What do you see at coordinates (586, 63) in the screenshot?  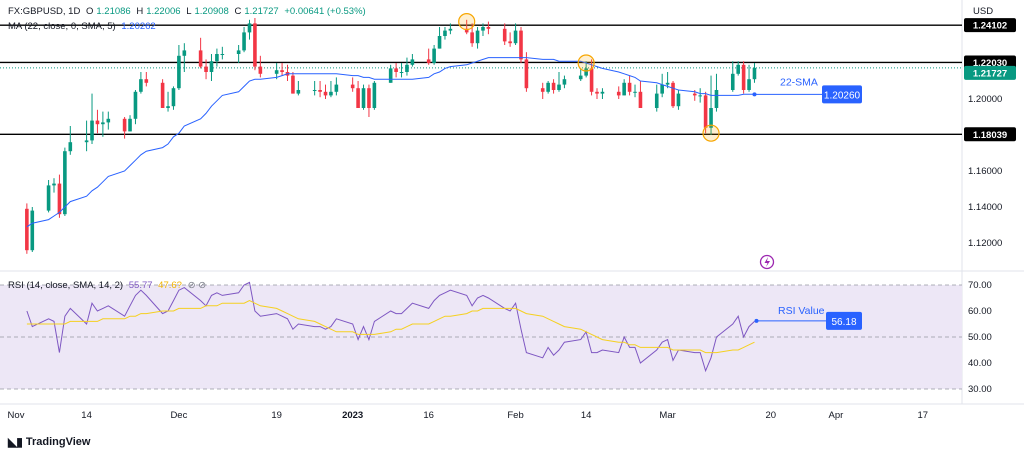 I see `highlight-circle` at bounding box center [586, 63].